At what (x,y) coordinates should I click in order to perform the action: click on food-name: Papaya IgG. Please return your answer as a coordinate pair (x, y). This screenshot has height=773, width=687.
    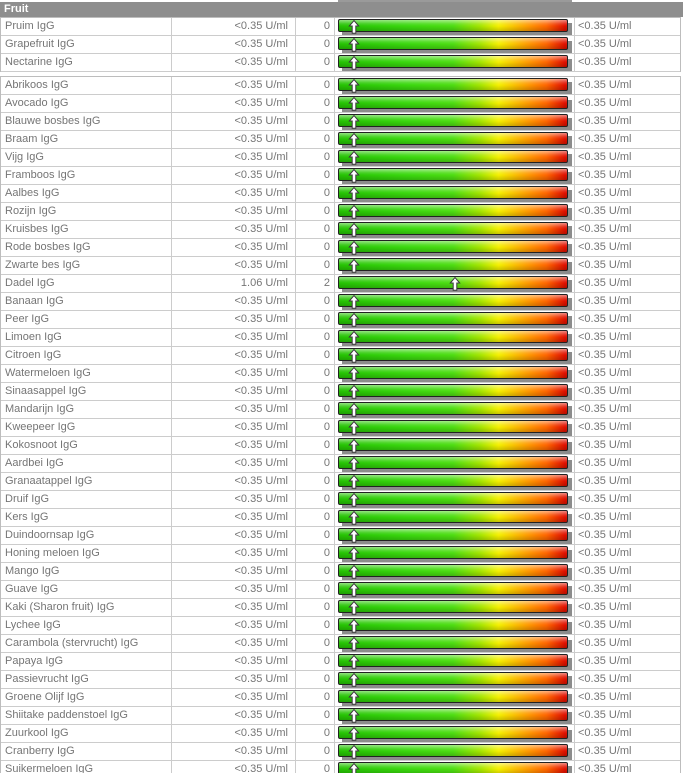
    Looking at the image, I should click on (86, 661).